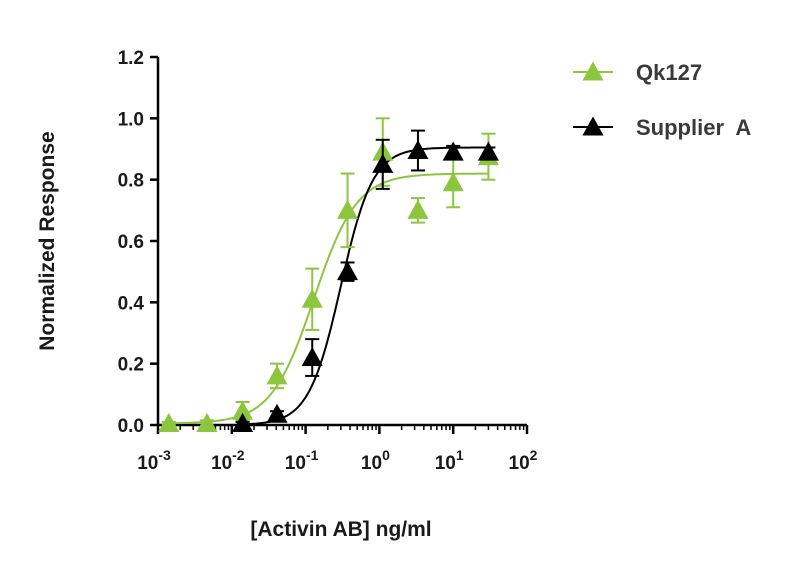 The image size is (800, 571). Describe the element at coordinates (131, 242) in the screenshot. I see `y-tick-label: 0.6` at that location.